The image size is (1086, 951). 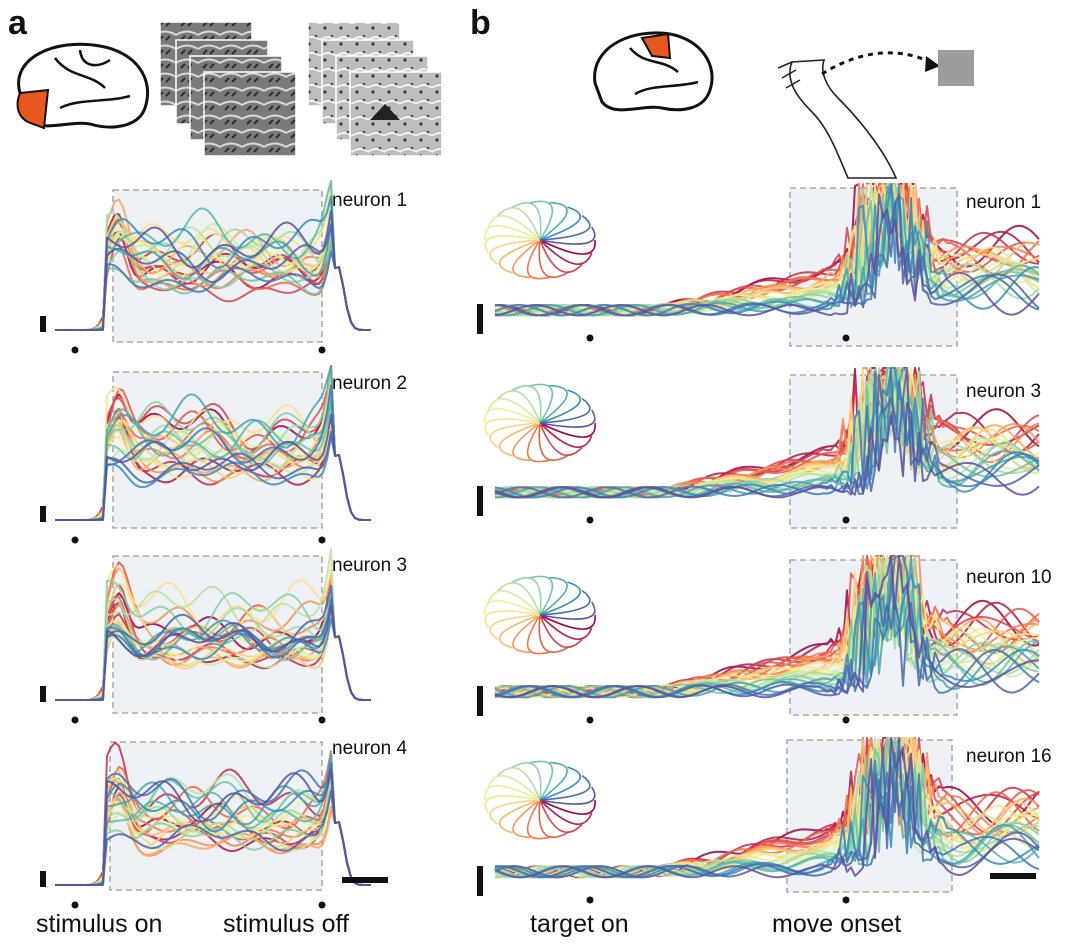 I want to click on lion-image-stack-icon, so click(x=375, y=89).